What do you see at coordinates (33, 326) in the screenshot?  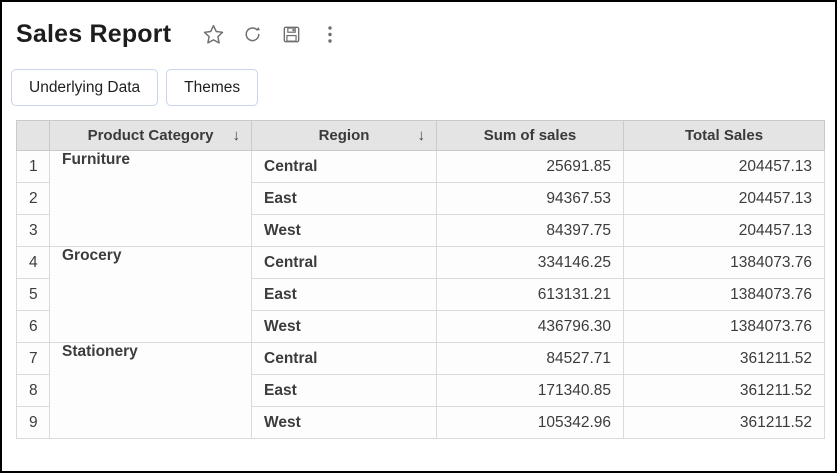 I see `row-number: 6` at bounding box center [33, 326].